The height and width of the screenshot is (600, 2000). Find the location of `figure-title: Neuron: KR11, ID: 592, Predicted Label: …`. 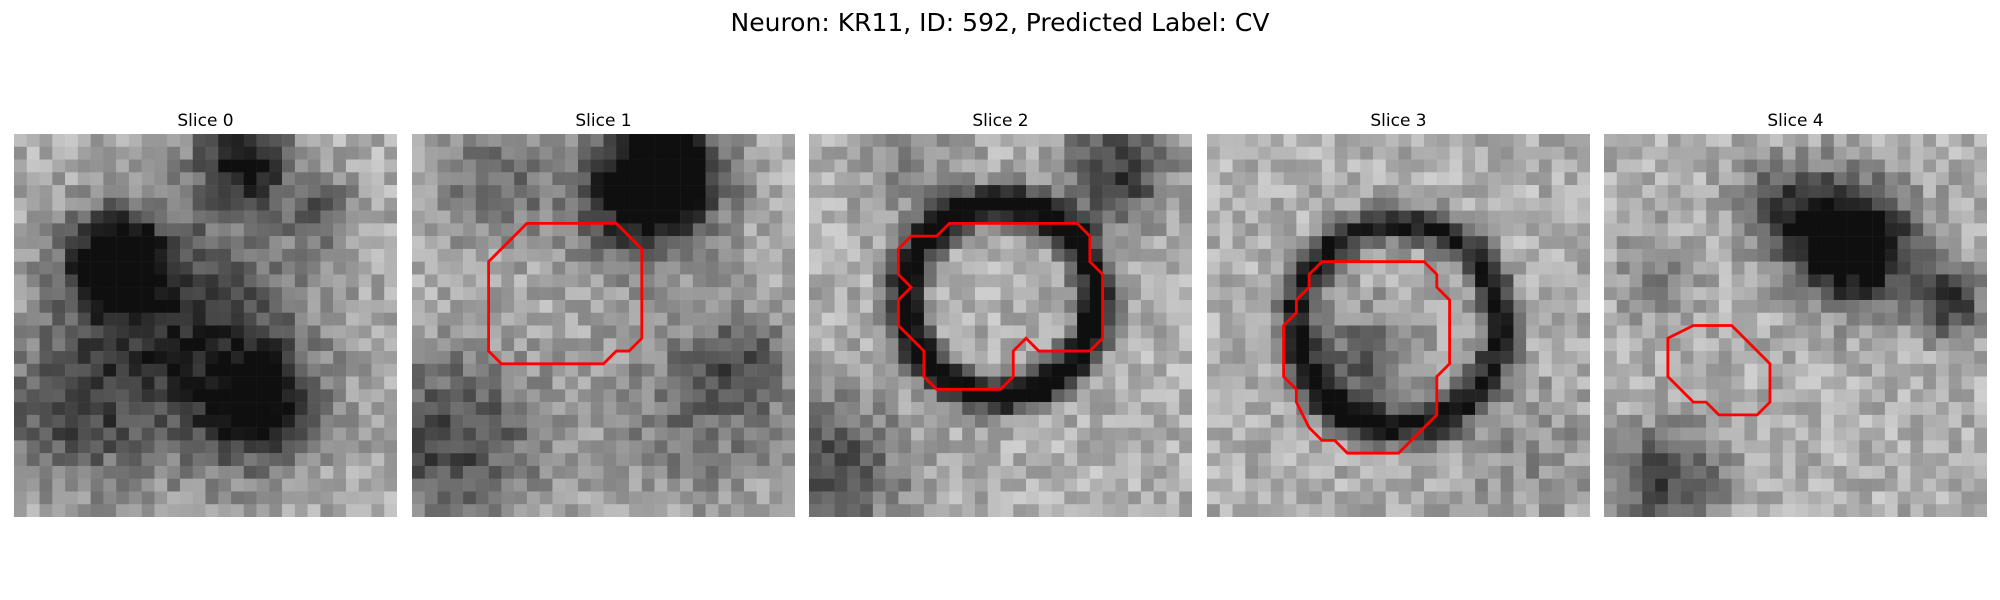

figure-title: Neuron: KR11, ID: 592, Predicted Label: … is located at coordinates (1000, 22).